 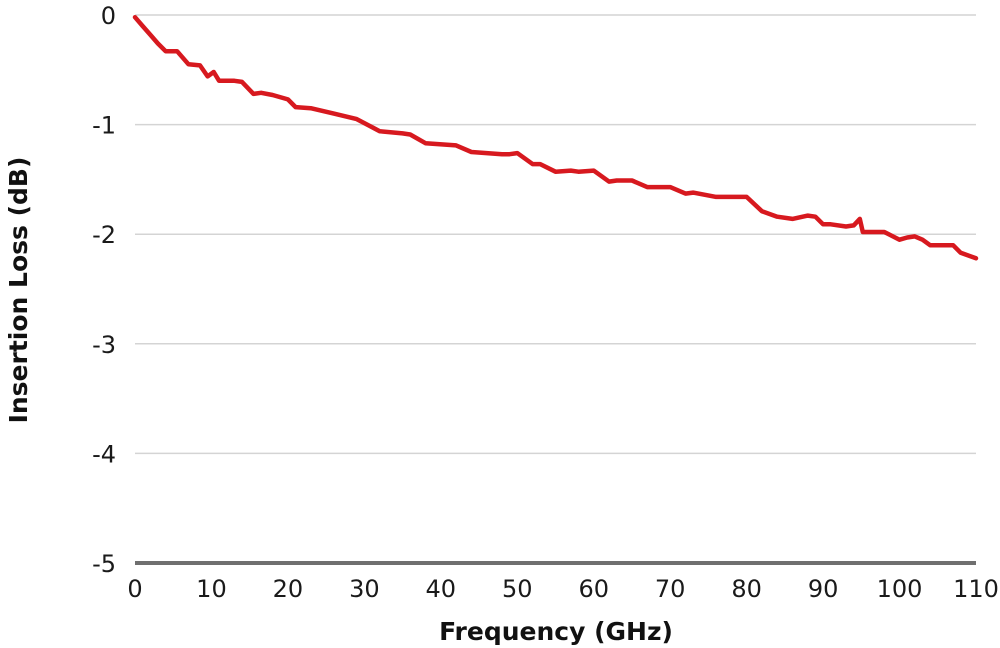 I want to click on x-tick-label: 70, so click(x=670, y=589).